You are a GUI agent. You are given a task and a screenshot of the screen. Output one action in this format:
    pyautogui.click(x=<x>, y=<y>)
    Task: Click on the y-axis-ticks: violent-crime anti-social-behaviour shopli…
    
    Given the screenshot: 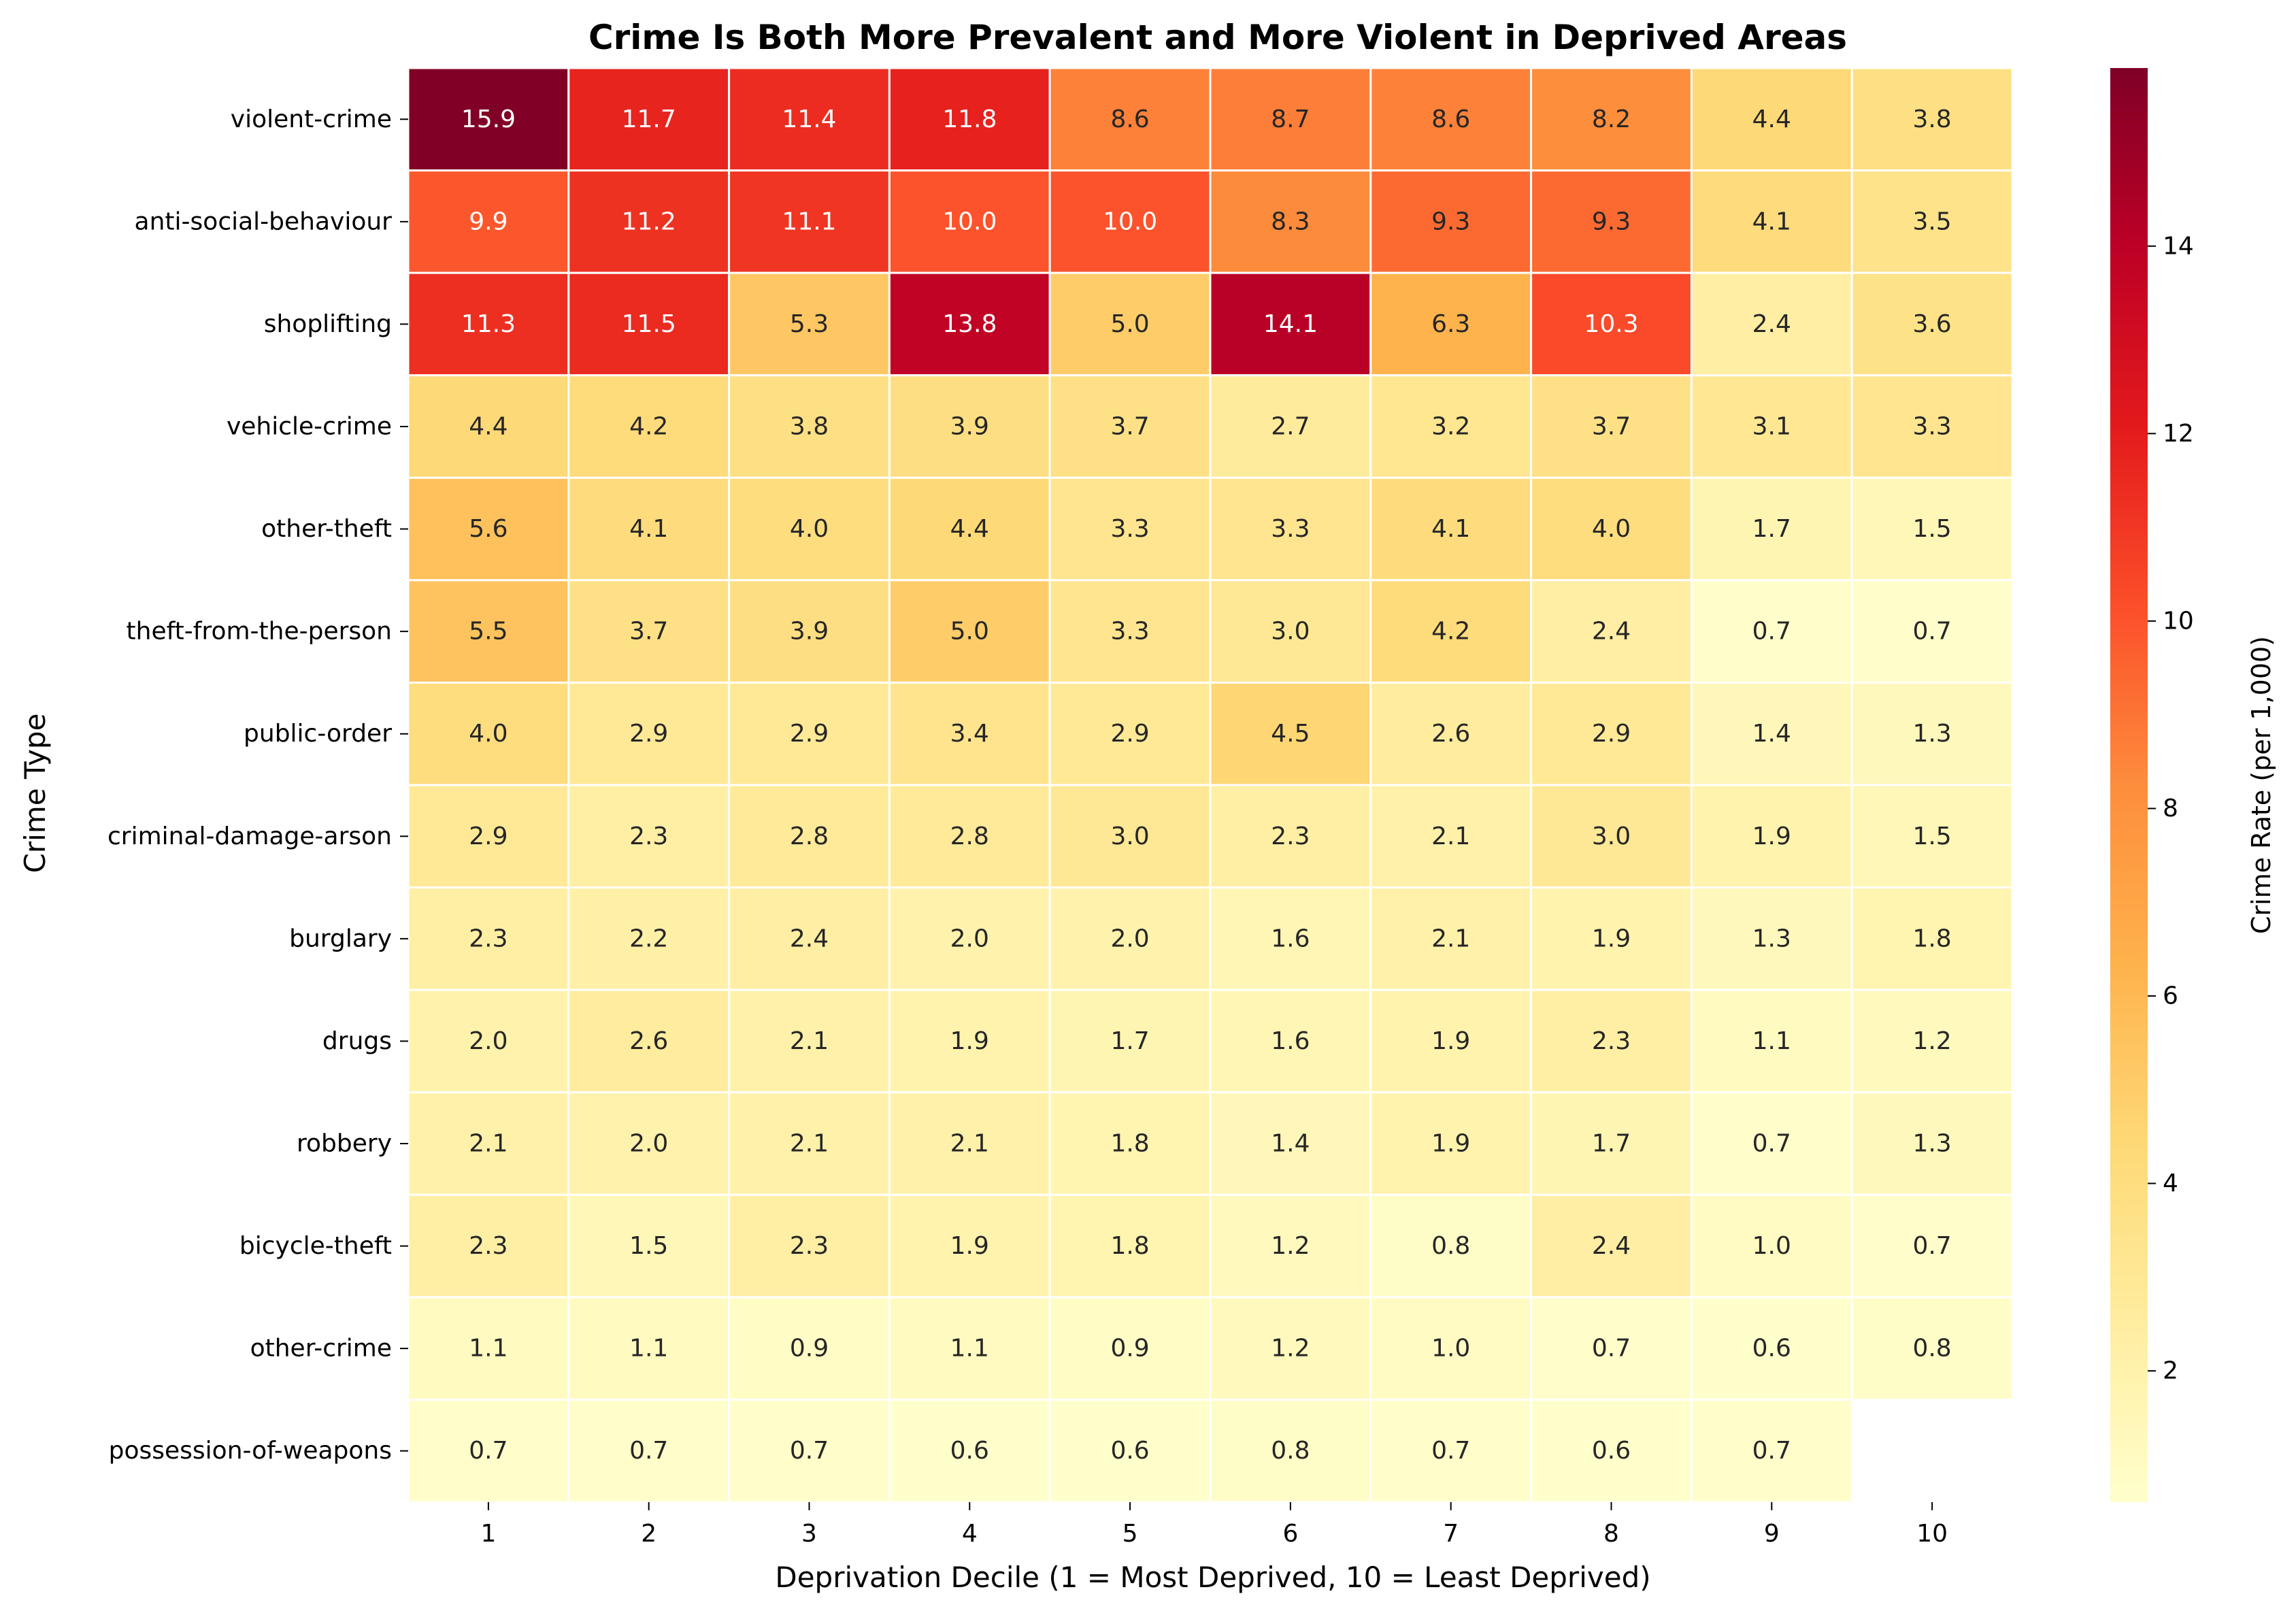 What is the action you would take?
    pyautogui.click(x=257, y=785)
    